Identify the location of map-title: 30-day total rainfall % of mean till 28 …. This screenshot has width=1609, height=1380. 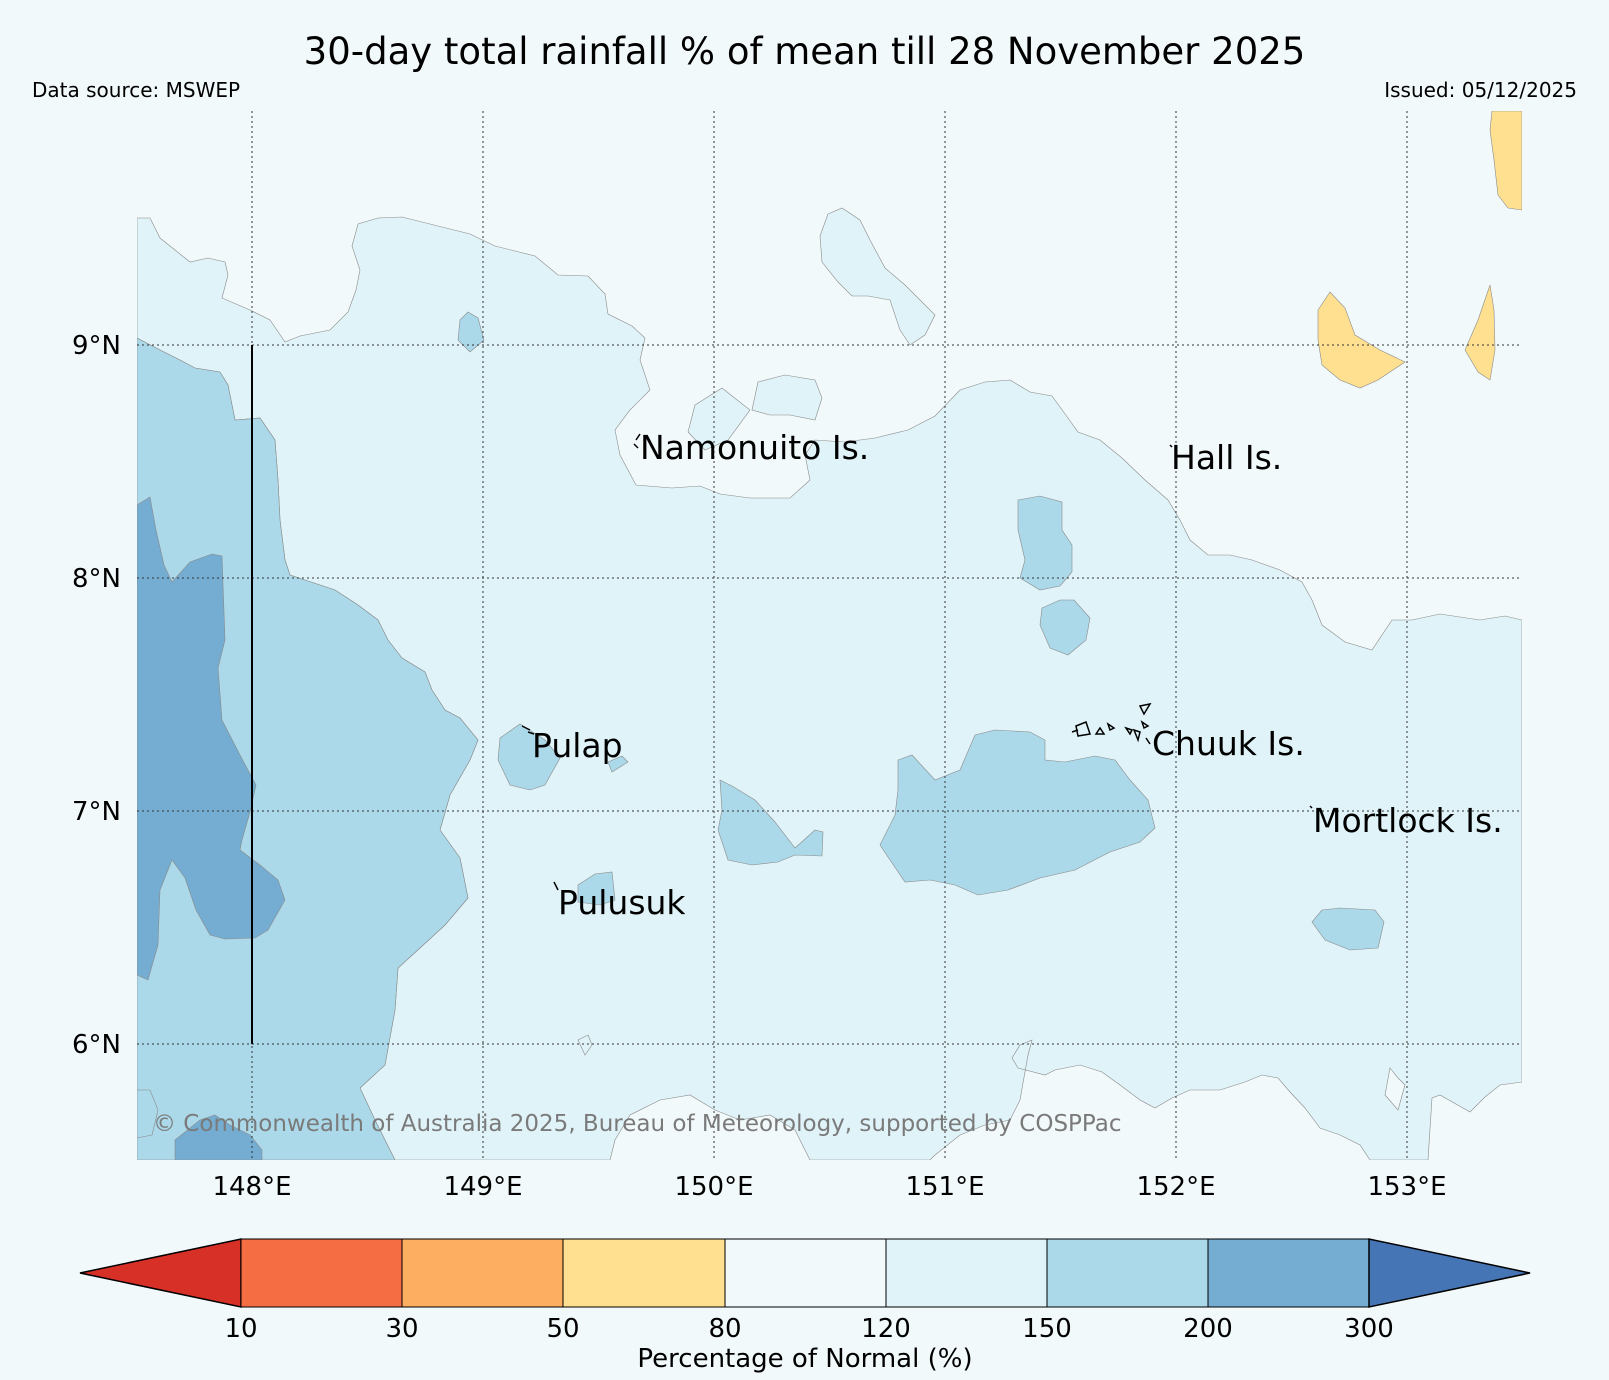
(804, 51).